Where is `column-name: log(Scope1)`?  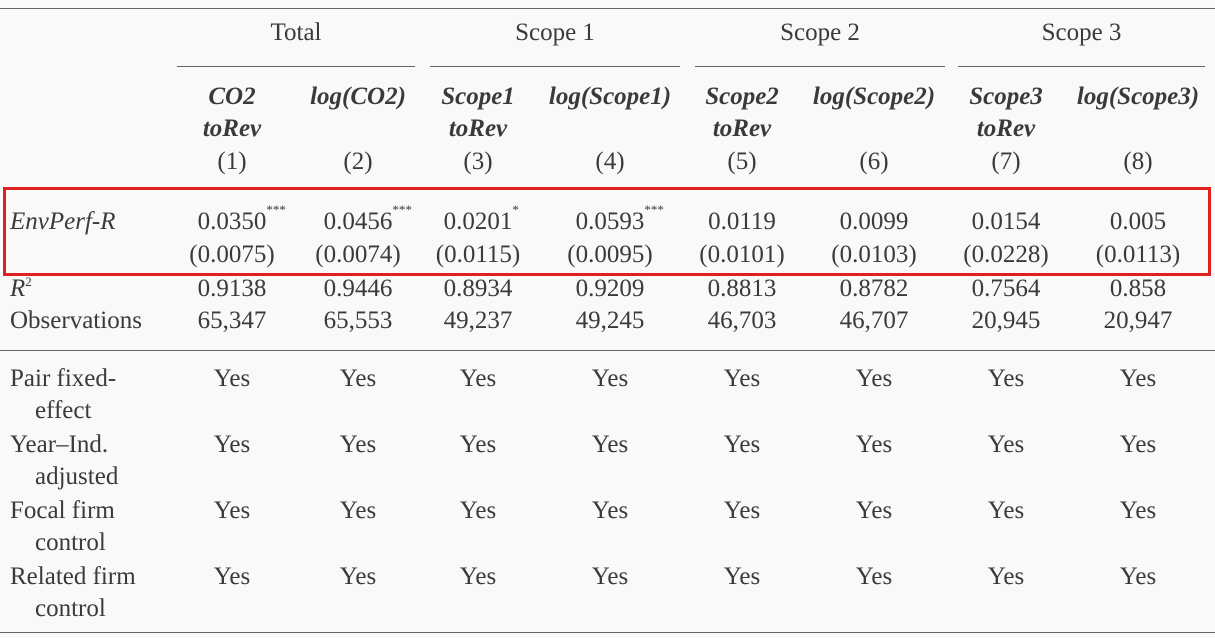 column-name: log(Scope1) is located at coordinates (610, 96).